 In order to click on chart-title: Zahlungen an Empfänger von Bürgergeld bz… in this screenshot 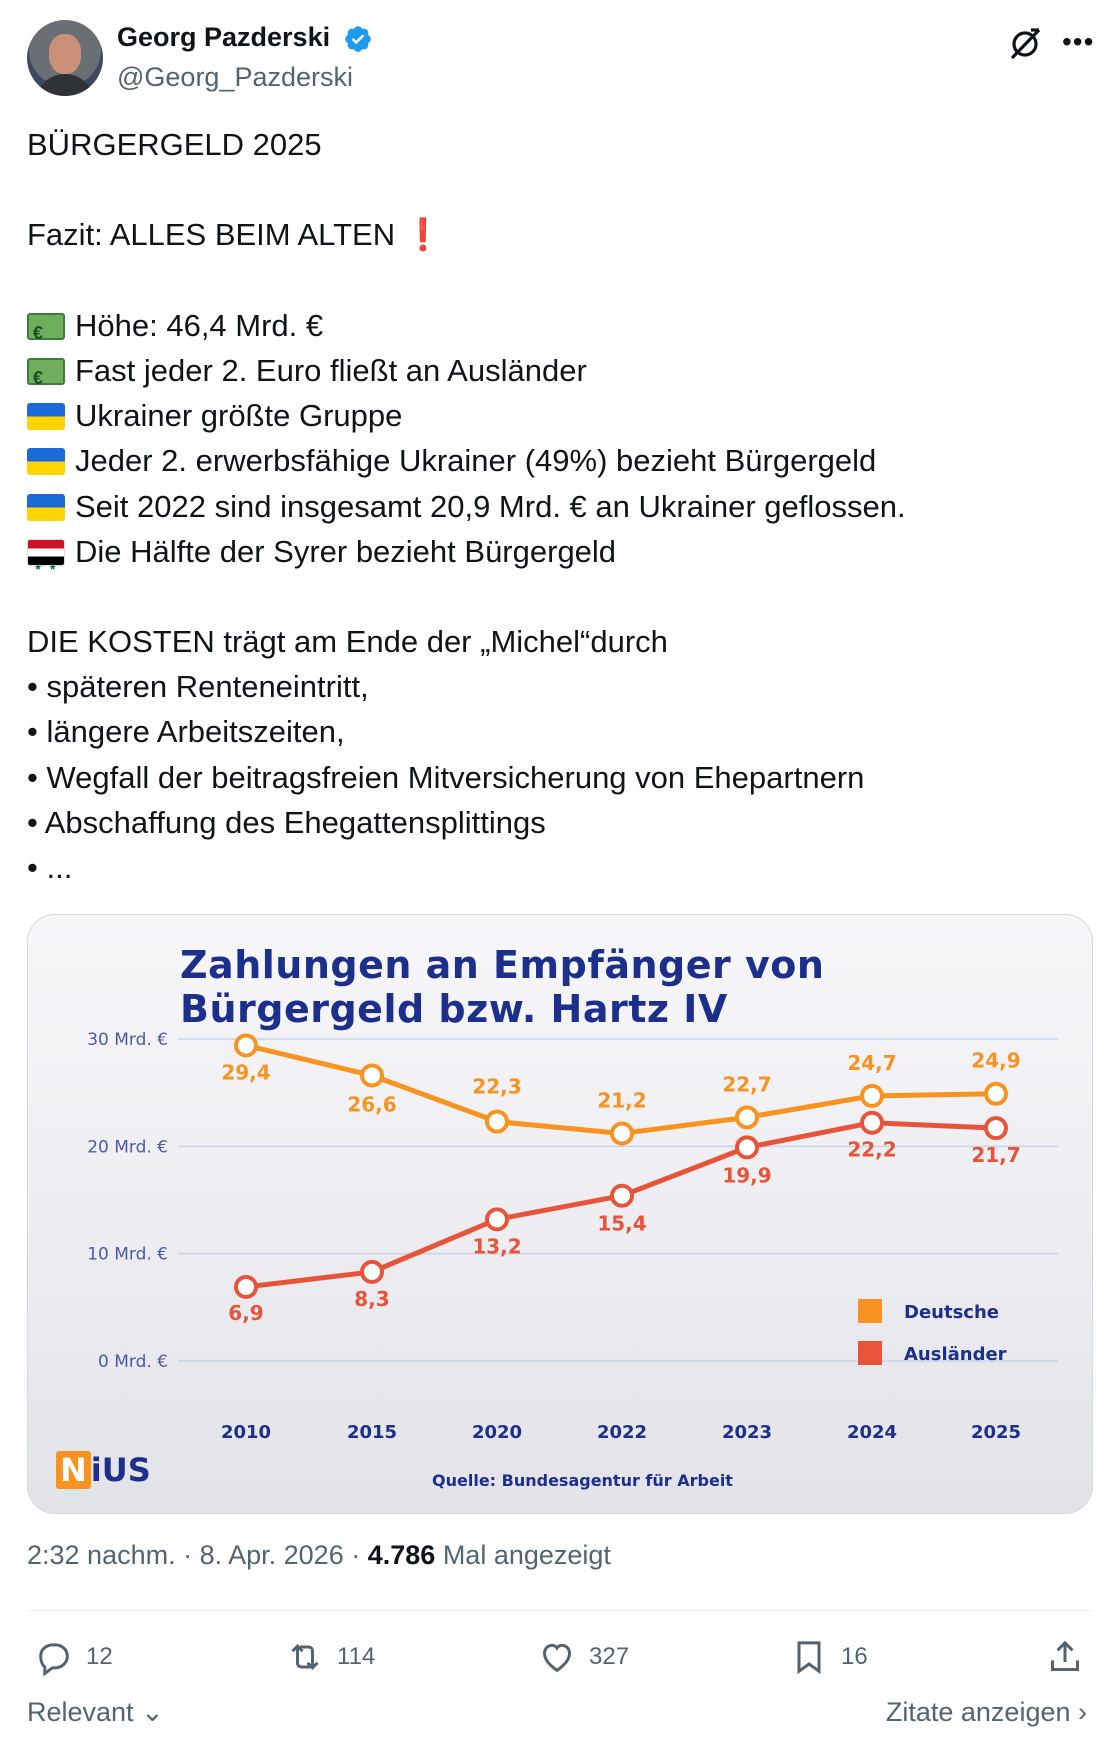, I will do `click(502, 987)`.